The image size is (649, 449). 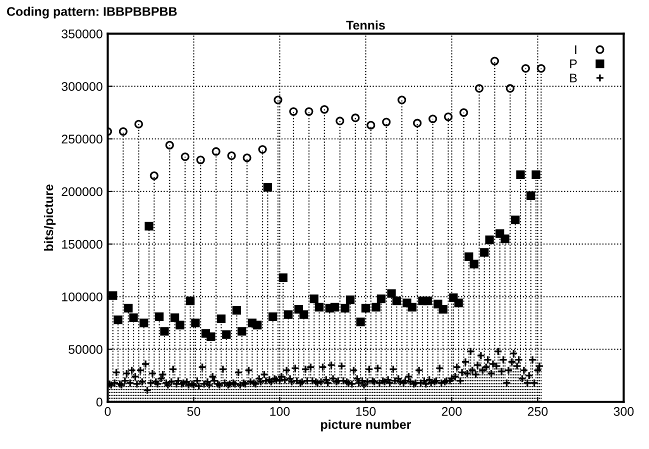 I want to click on y-tick-label: 50000, so click(x=85, y=349).